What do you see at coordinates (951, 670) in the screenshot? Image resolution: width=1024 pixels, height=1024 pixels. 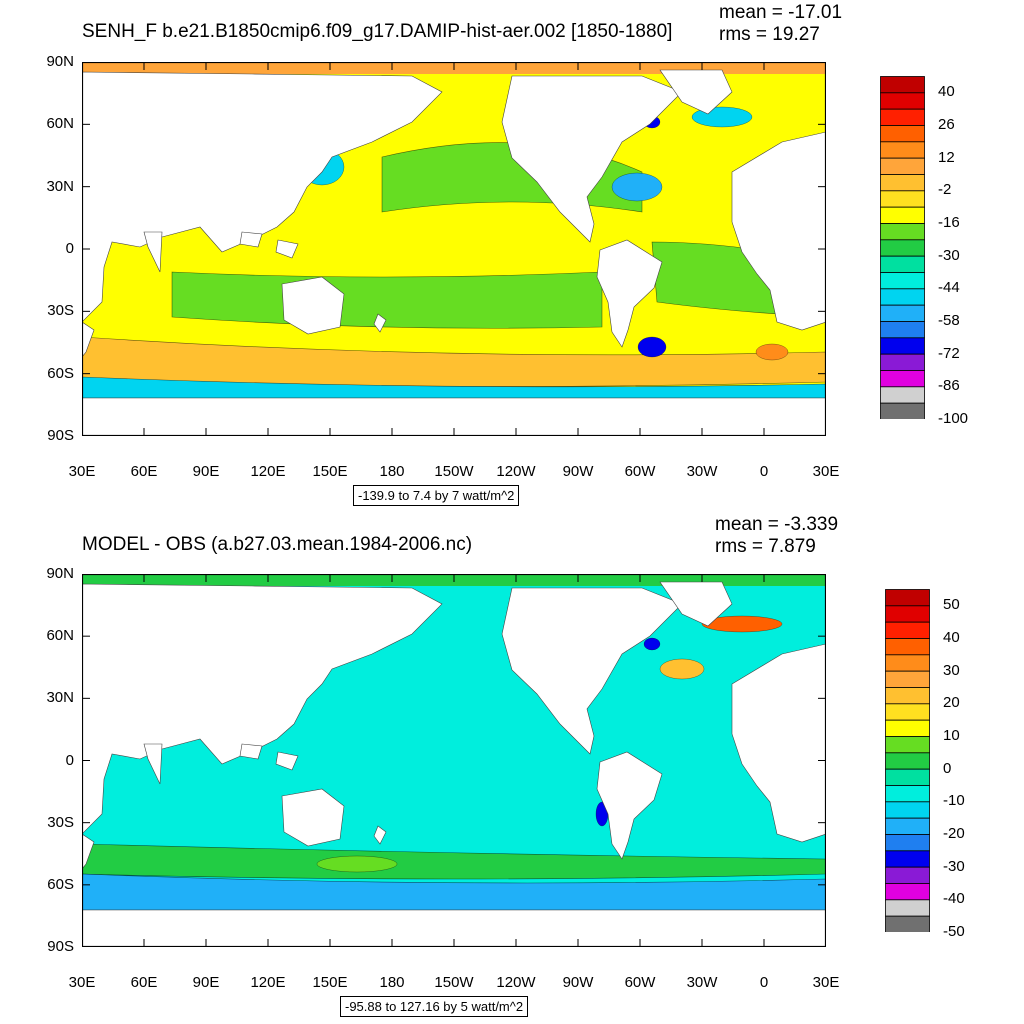 I see `colorbar-label: 30` at bounding box center [951, 670].